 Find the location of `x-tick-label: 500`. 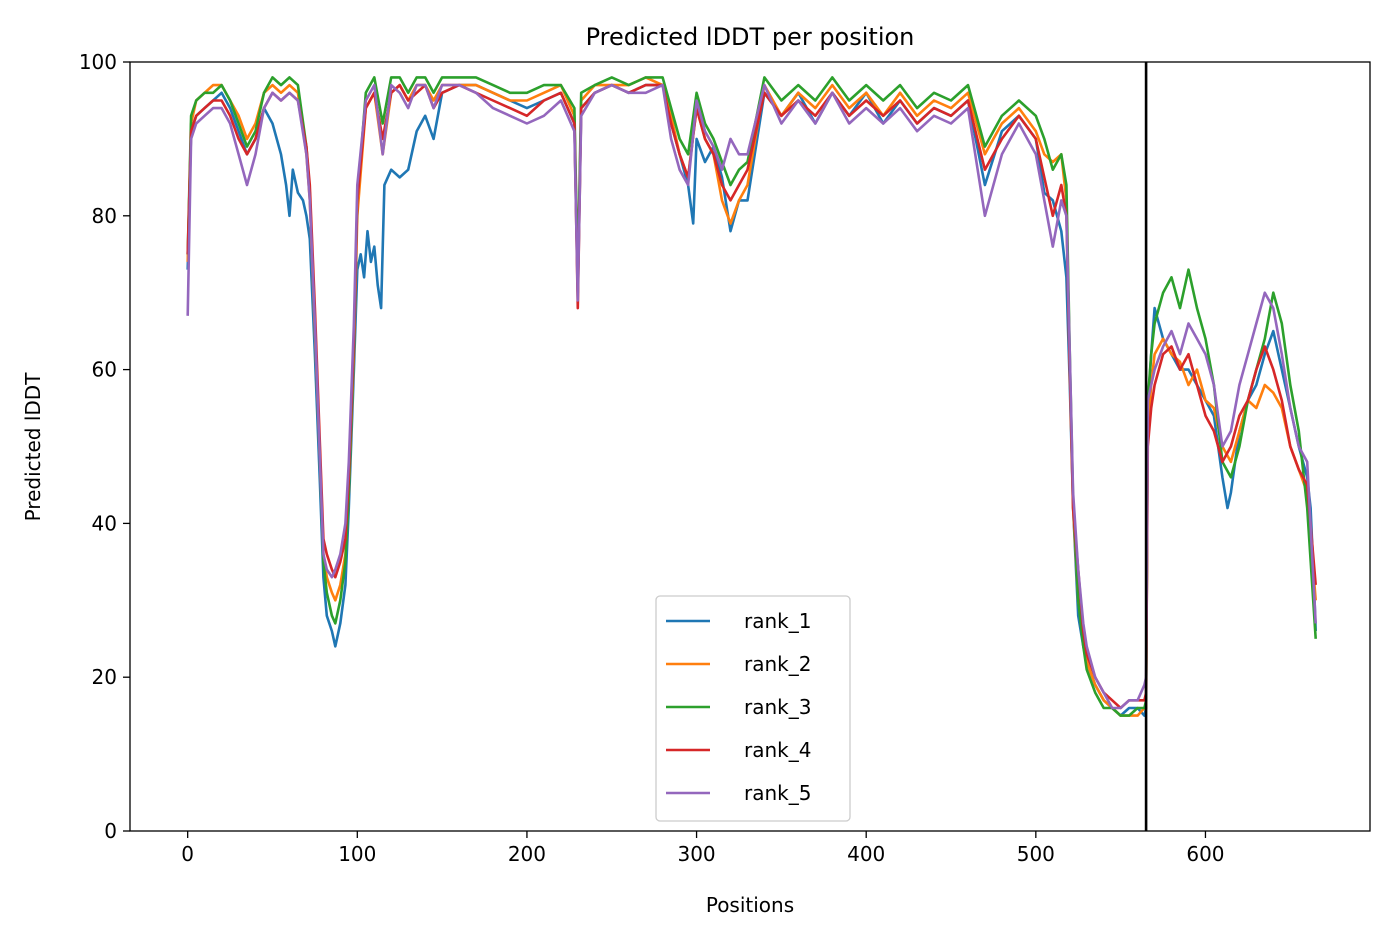

x-tick-label: 500 is located at coordinates (1036, 854).